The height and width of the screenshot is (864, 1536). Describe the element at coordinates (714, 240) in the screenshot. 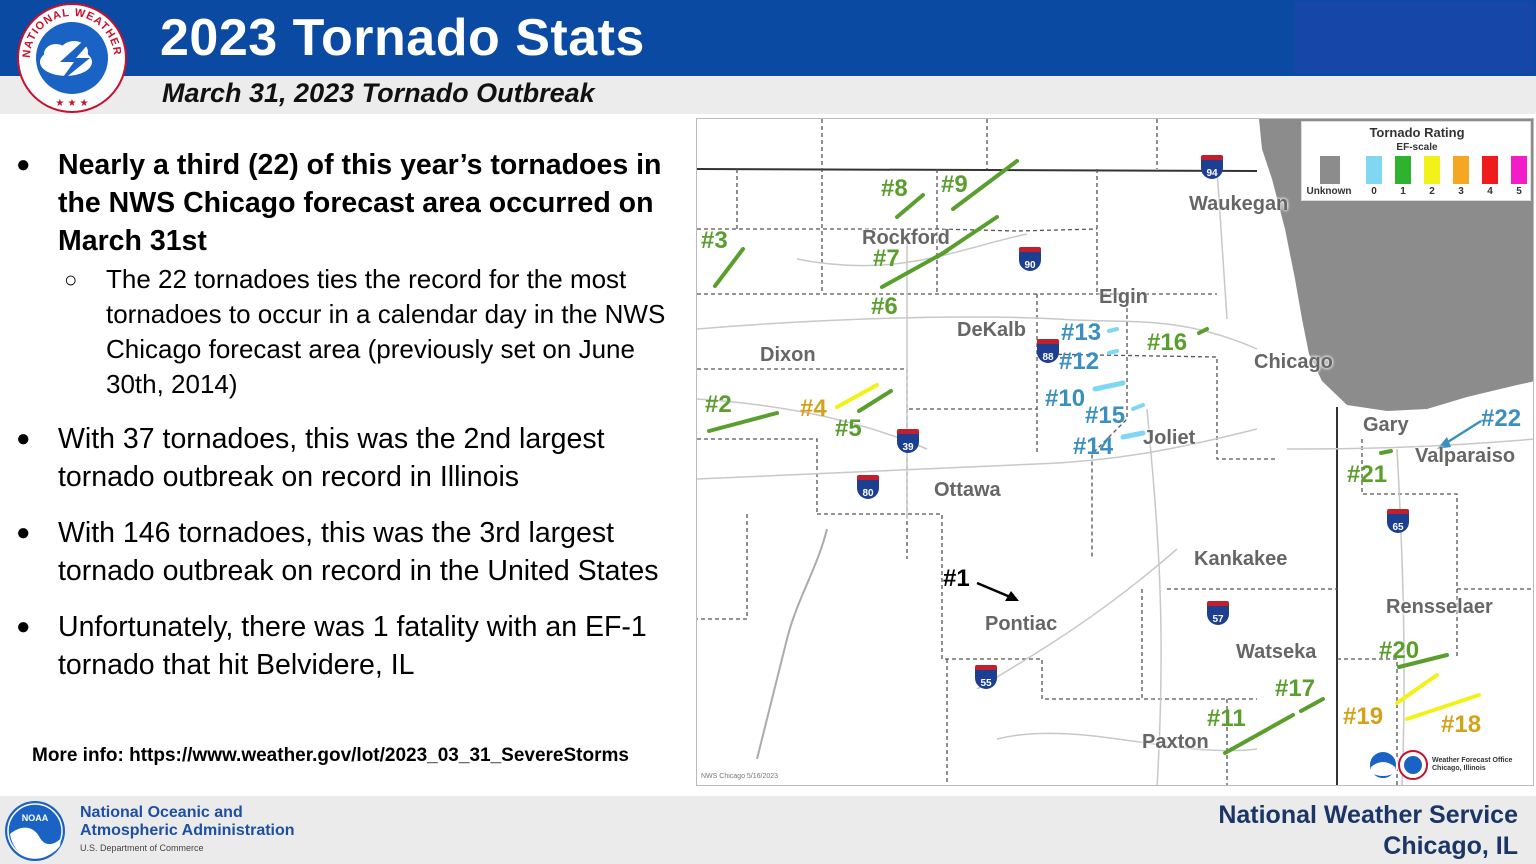

I see `tornado-label: #3` at that location.